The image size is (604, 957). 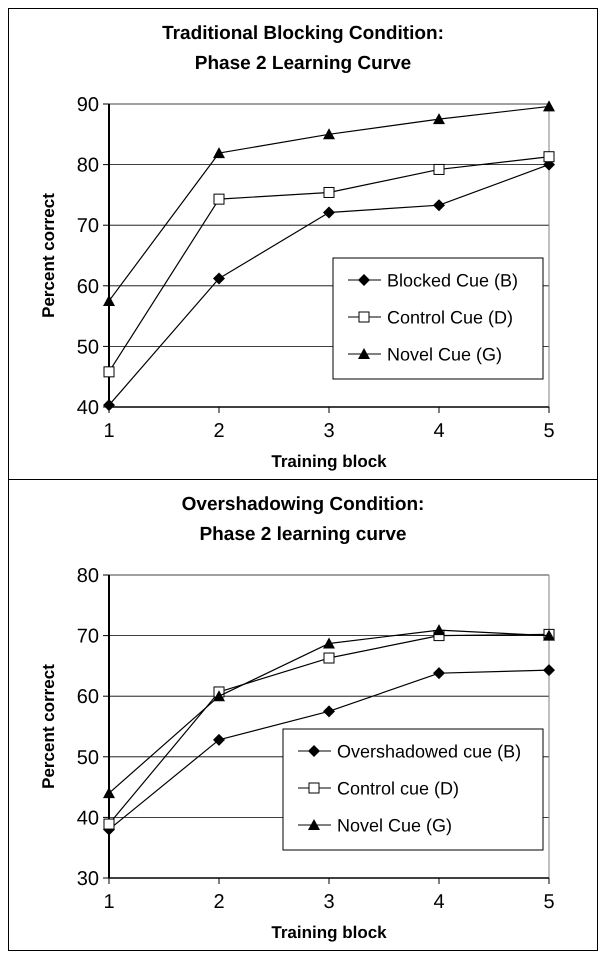 I want to click on y-tick-label: 30, so click(x=87, y=879).